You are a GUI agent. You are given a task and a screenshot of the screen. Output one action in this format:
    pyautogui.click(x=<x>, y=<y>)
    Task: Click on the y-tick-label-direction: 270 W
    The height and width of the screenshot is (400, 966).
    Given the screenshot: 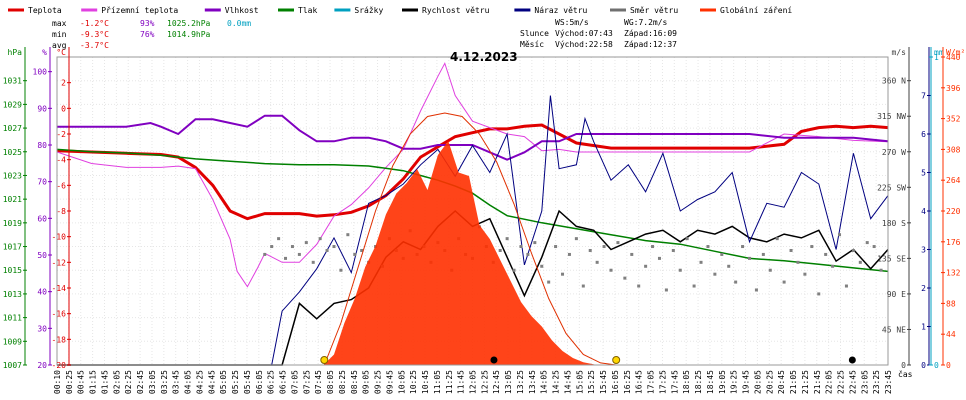 What is the action you would take?
    pyautogui.click(x=894, y=152)
    